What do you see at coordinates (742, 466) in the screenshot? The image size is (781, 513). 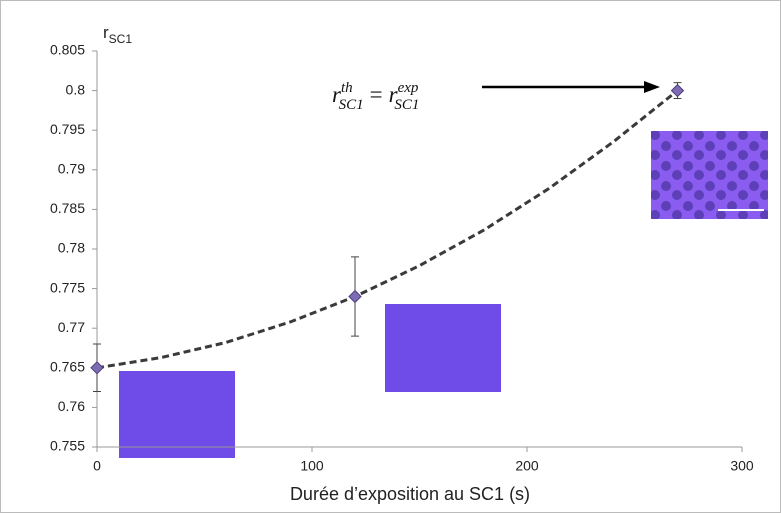 I see `x-tick-label: 300` at bounding box center [742, 466].